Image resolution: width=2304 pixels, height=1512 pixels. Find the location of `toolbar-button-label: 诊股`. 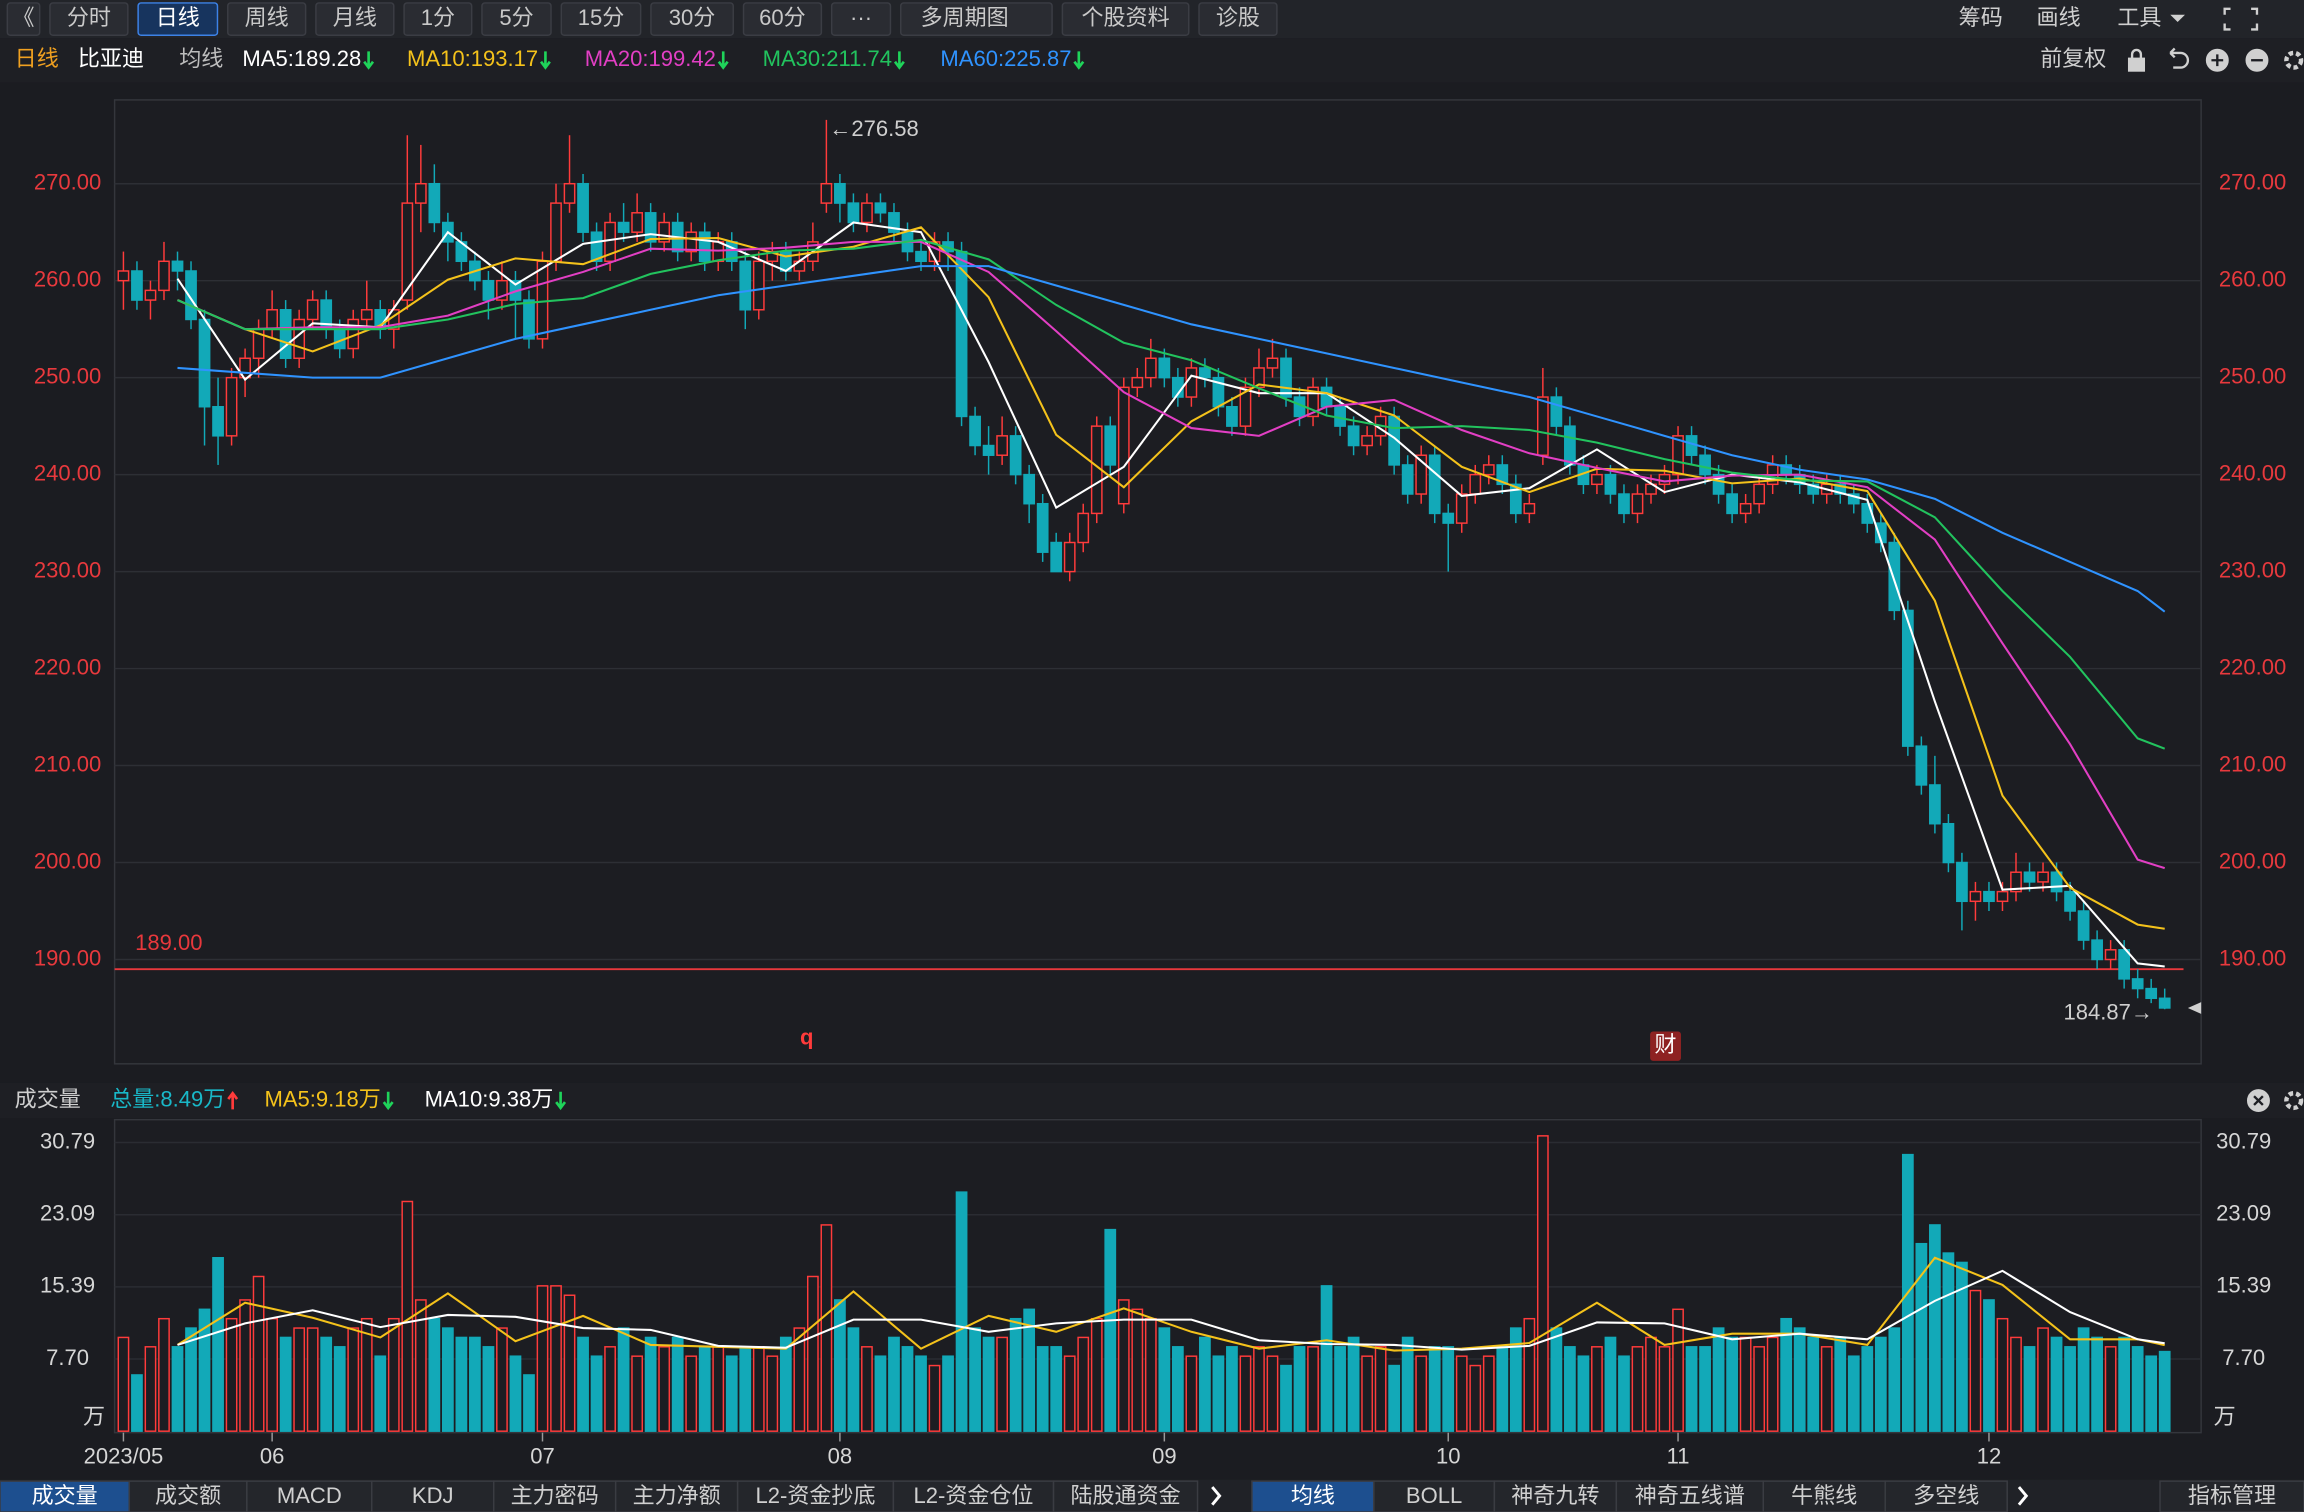

toolbar-button-label: 诊股 is located at coordinates (1238, 17).